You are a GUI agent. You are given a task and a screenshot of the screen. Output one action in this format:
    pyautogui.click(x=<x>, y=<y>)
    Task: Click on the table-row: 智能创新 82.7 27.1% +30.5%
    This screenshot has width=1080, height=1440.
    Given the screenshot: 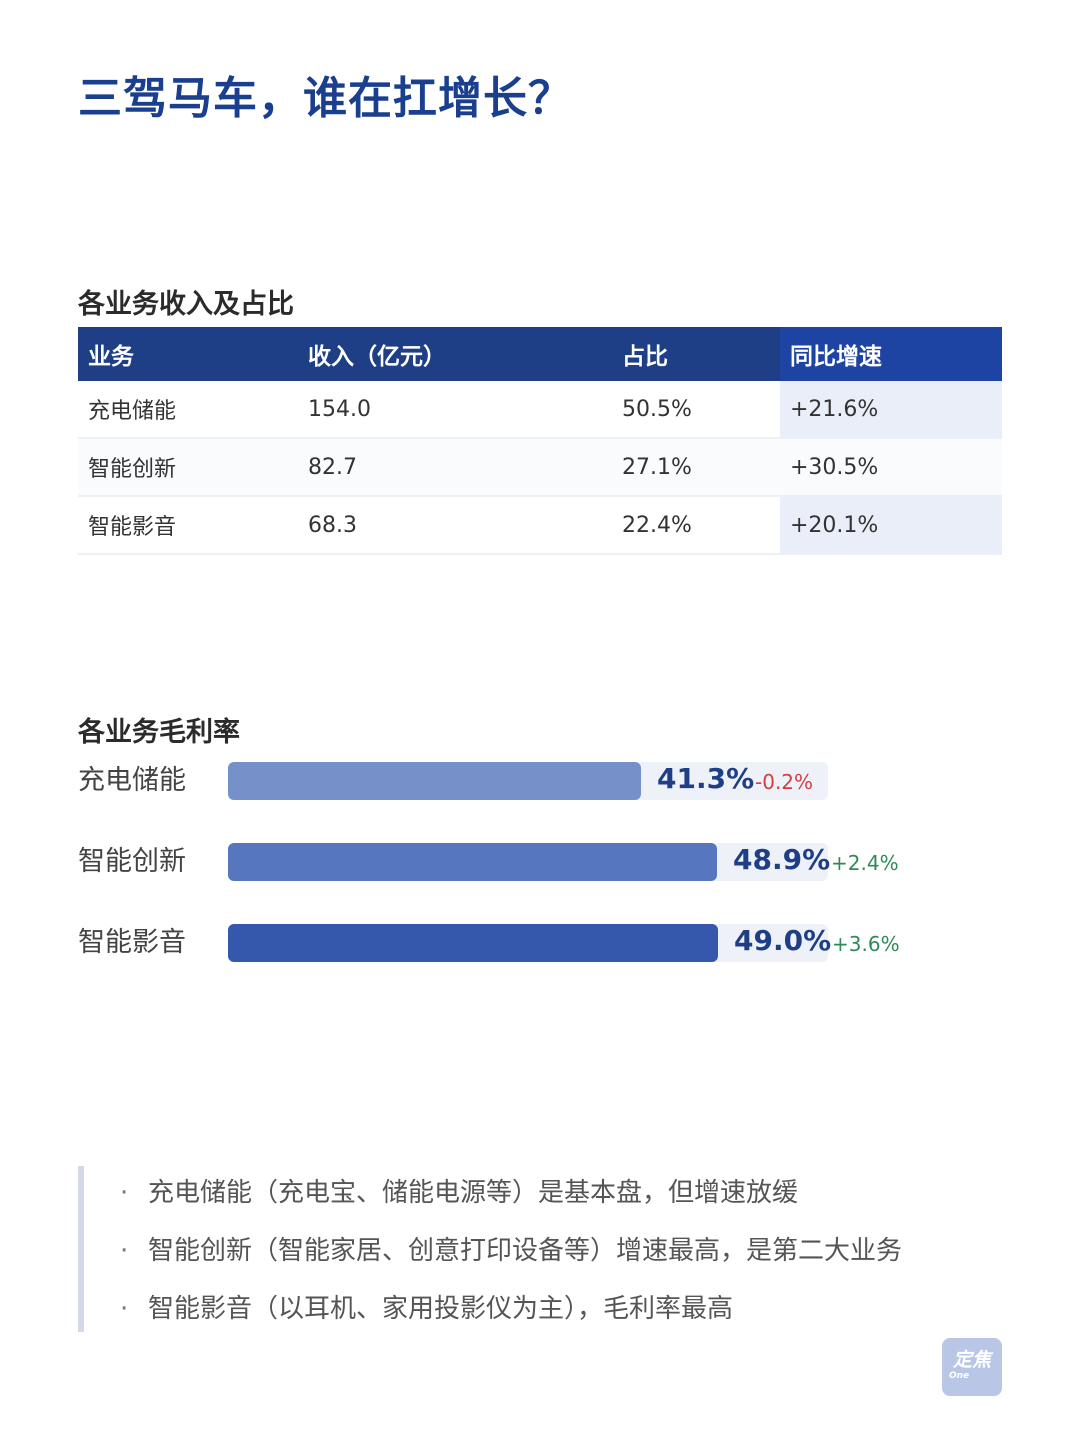 What is the action you would take?
    pyautogui.click(x=540, y=467)
    